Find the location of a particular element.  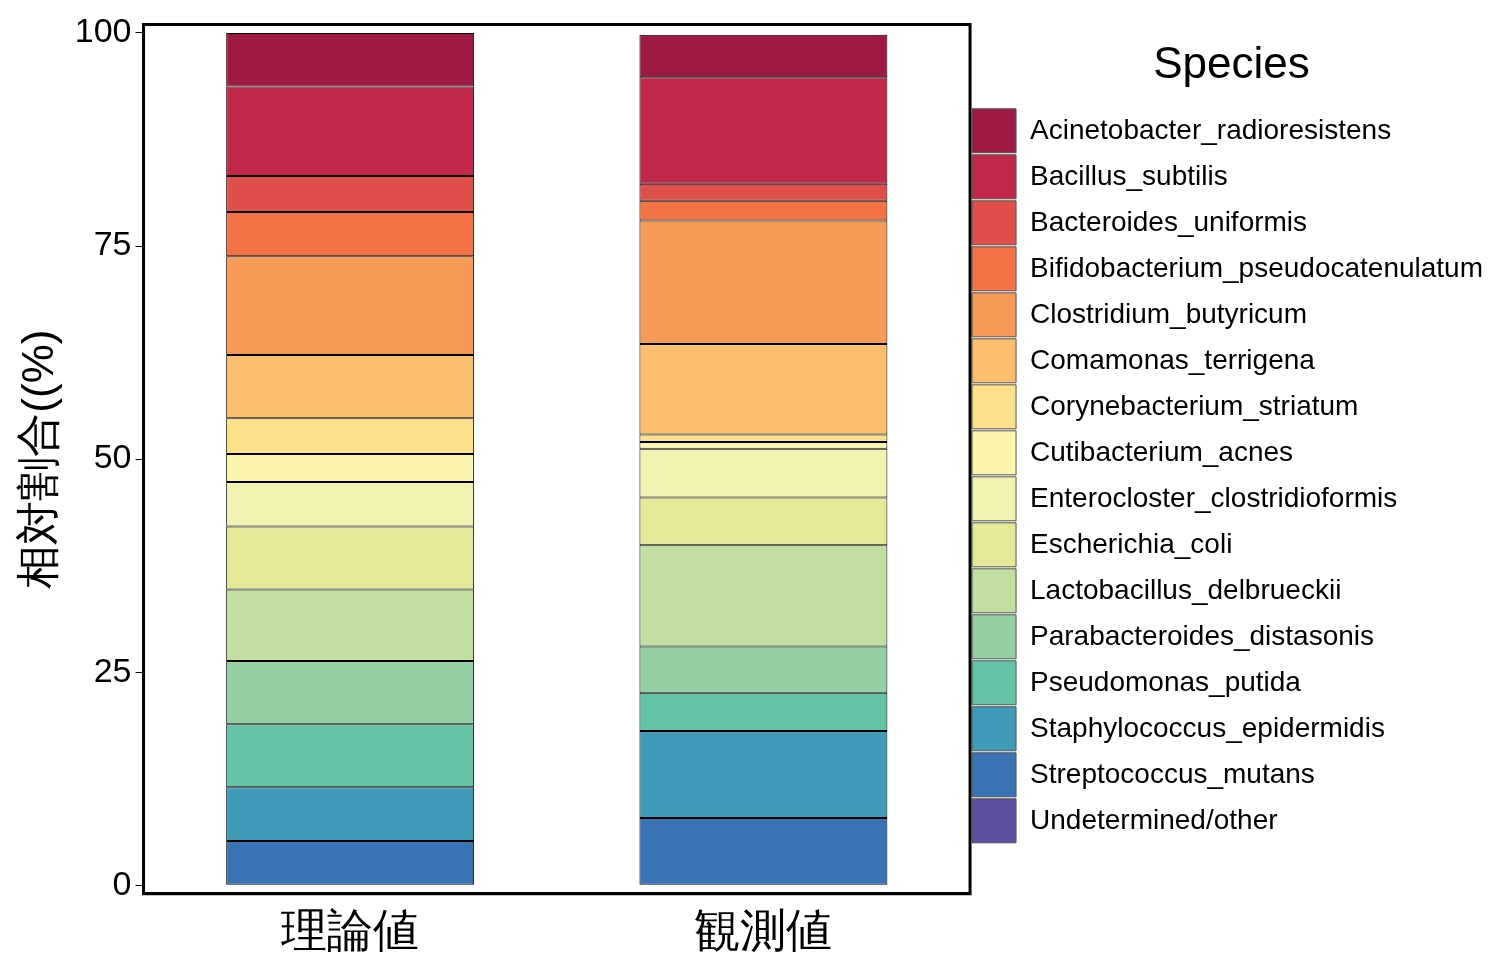

x-tick-label: 観測値 is located at coordinates (763, 930).